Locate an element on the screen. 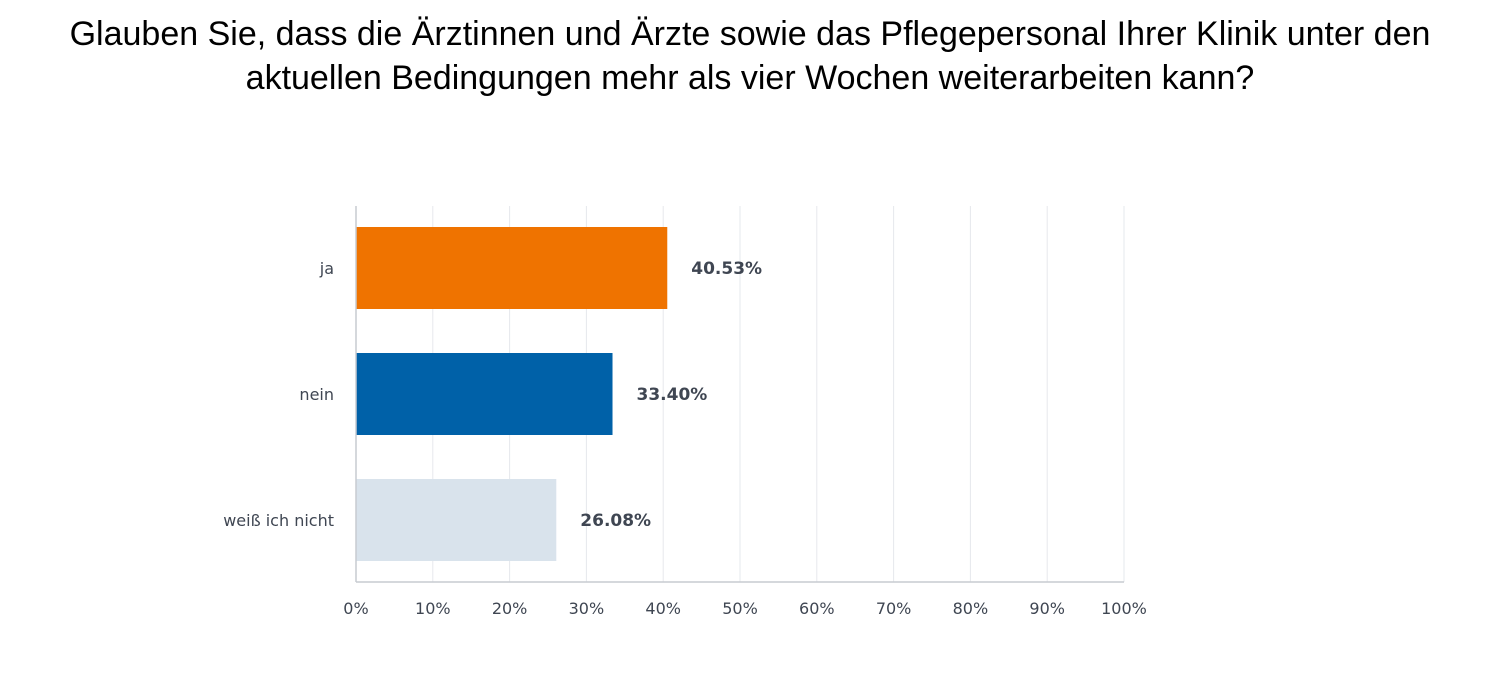 Image resolution: width=1500 pixels, height=684 pixels. value-label: 33.40% is located at coordinates (672, 395).